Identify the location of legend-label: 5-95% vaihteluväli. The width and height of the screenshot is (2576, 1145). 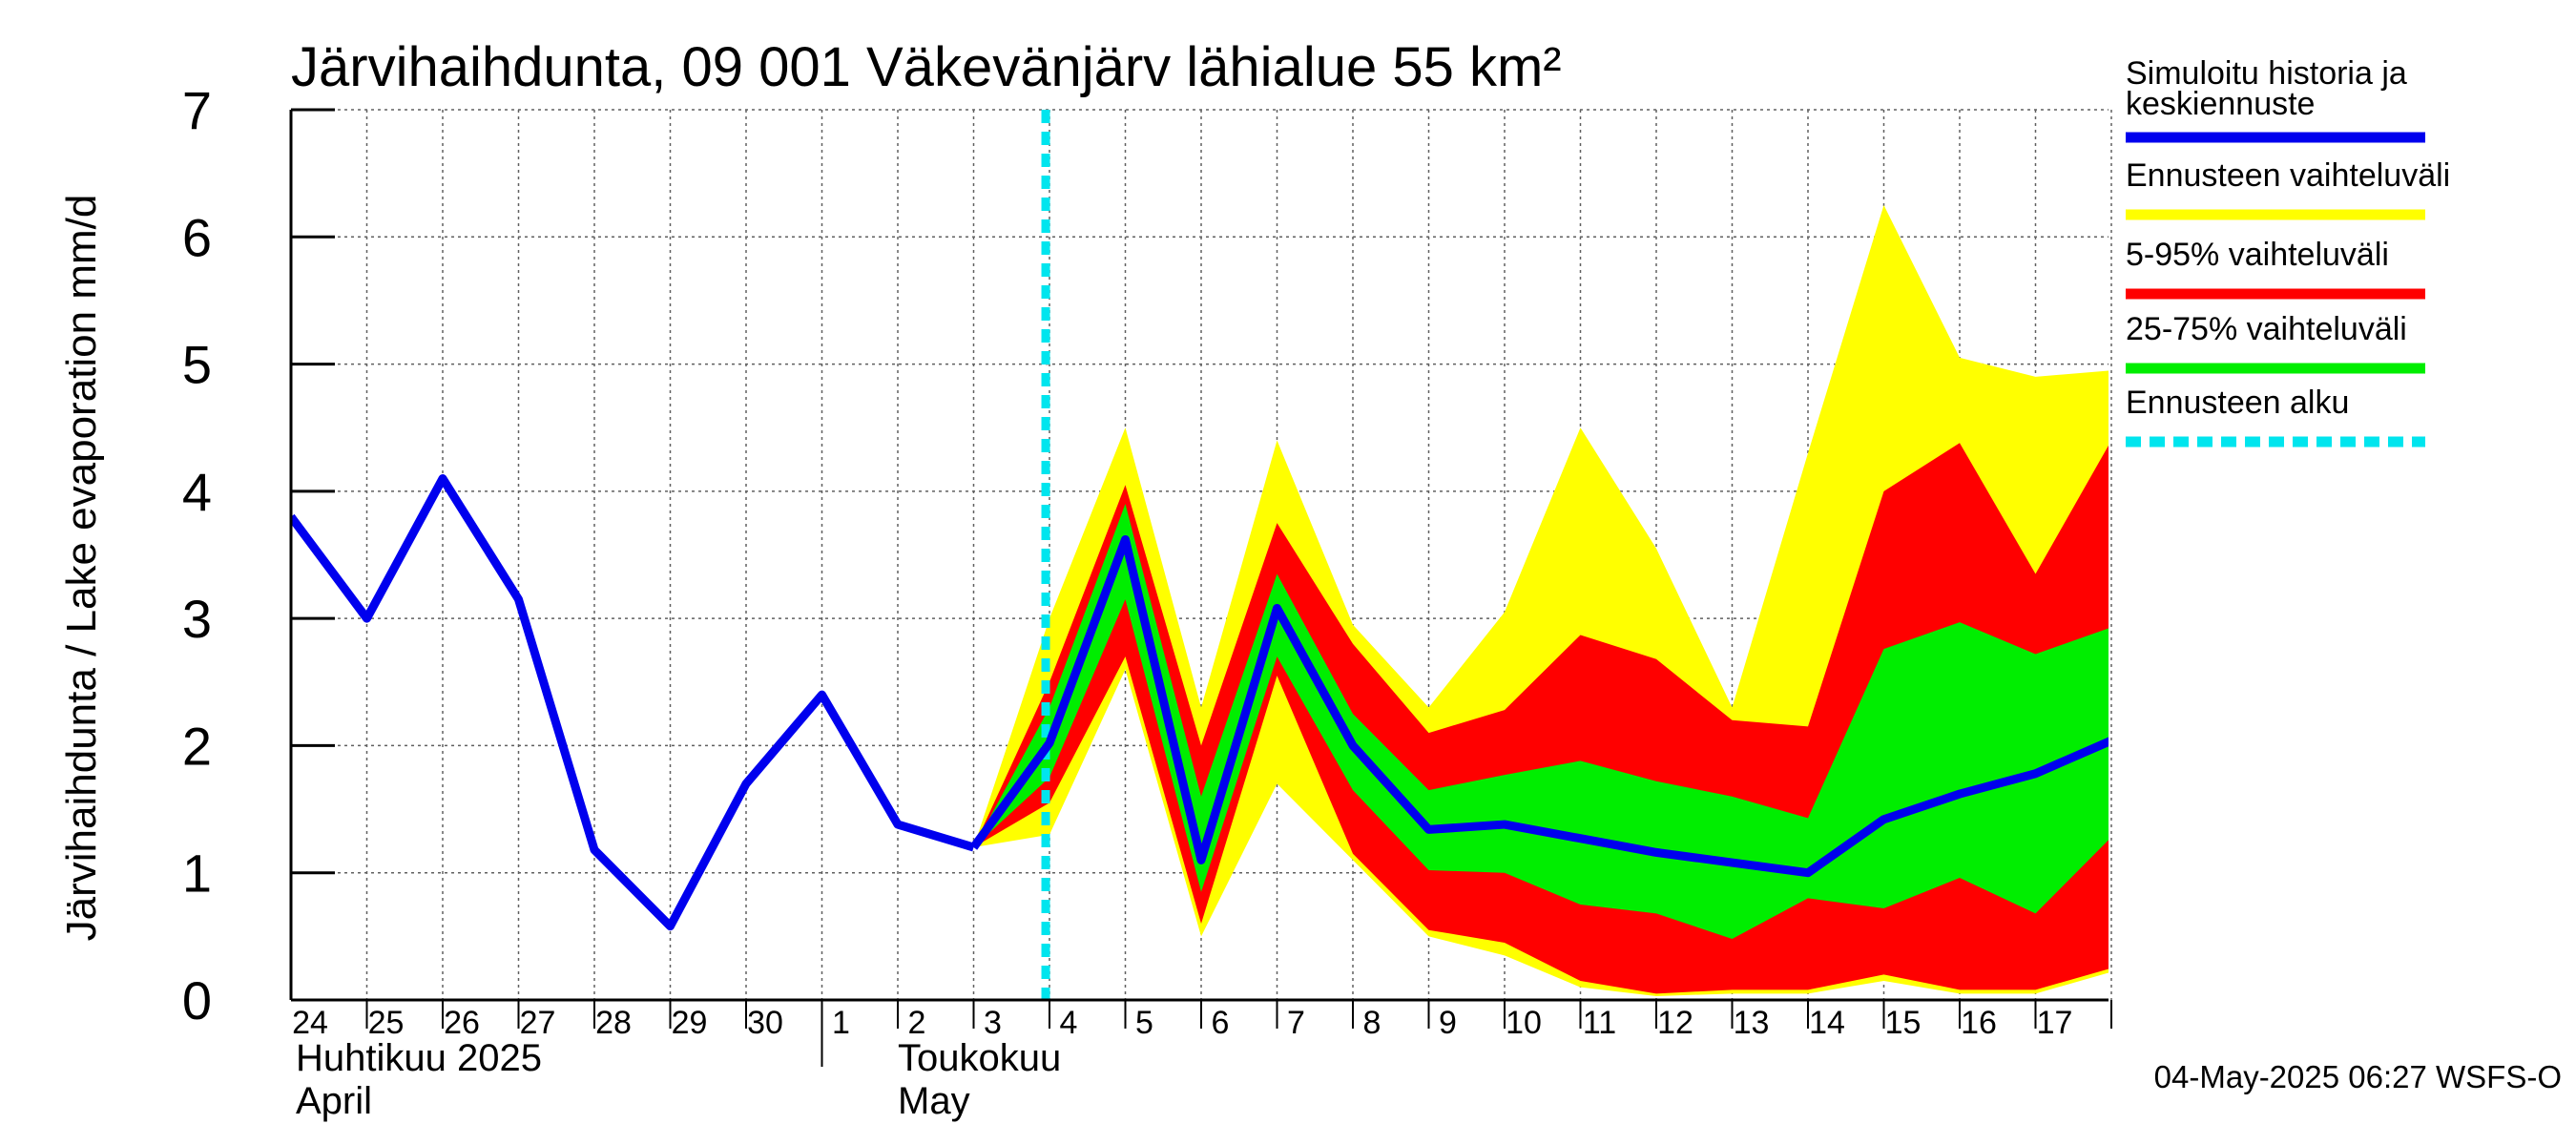
(2257, 255).